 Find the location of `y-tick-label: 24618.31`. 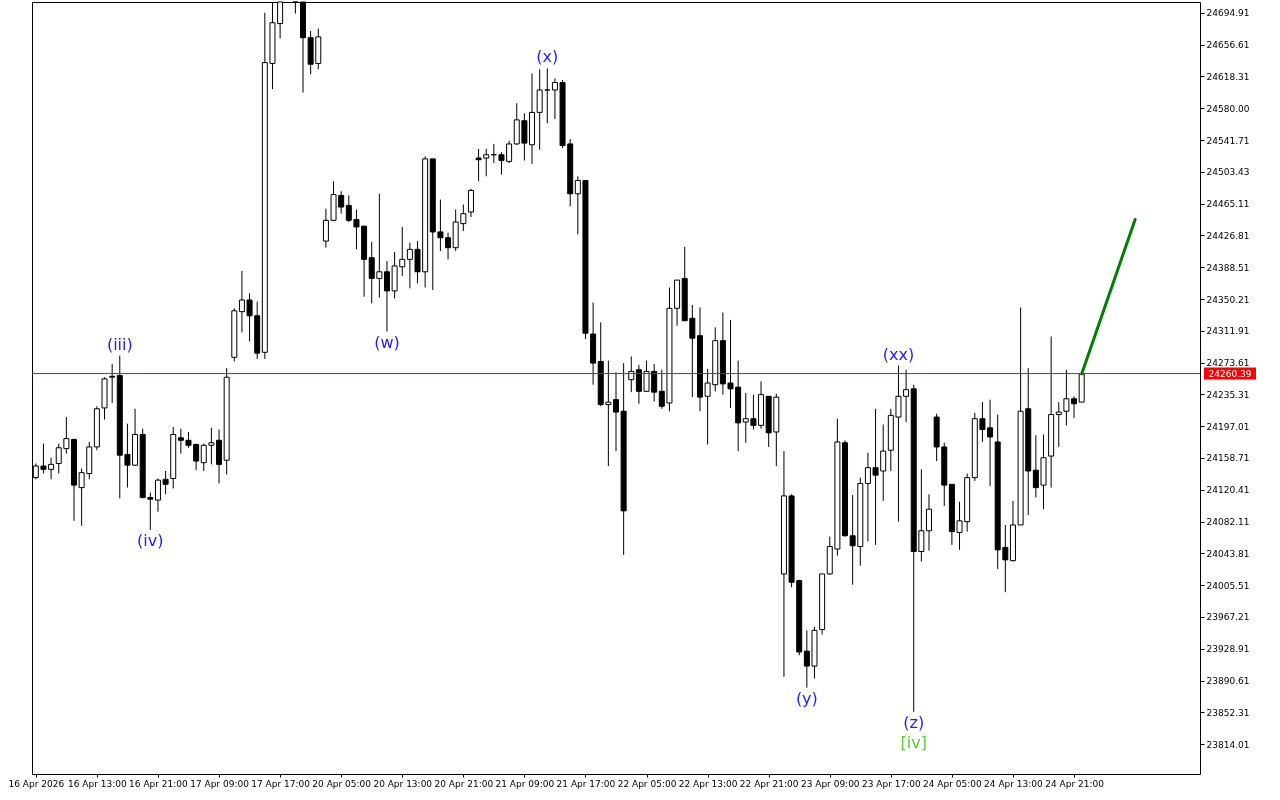

y-tick-label: 24618.31 is located at coordinates (1228, 76).